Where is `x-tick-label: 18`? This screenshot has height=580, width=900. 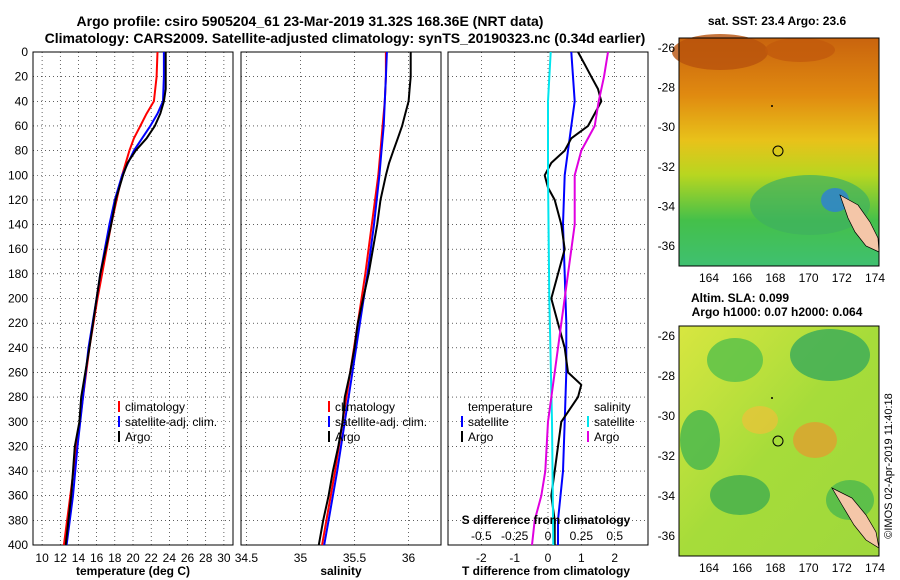
x-tick-label: 18 is located at coordinates (115, 558).